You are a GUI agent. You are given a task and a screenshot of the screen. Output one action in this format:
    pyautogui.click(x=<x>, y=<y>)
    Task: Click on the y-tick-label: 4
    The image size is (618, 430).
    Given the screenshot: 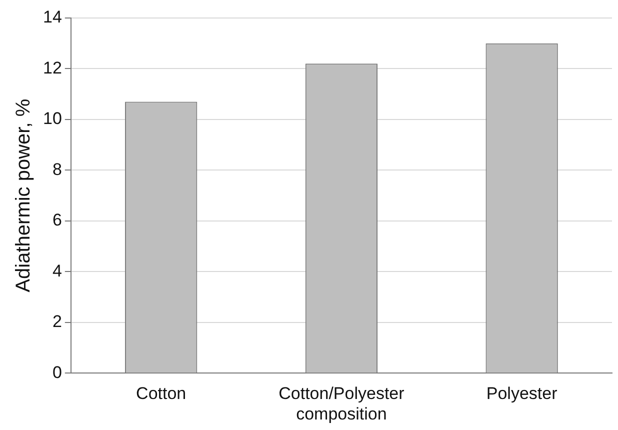 What is the action you would take?
    pyautogui.click(x=57, y=270)
    